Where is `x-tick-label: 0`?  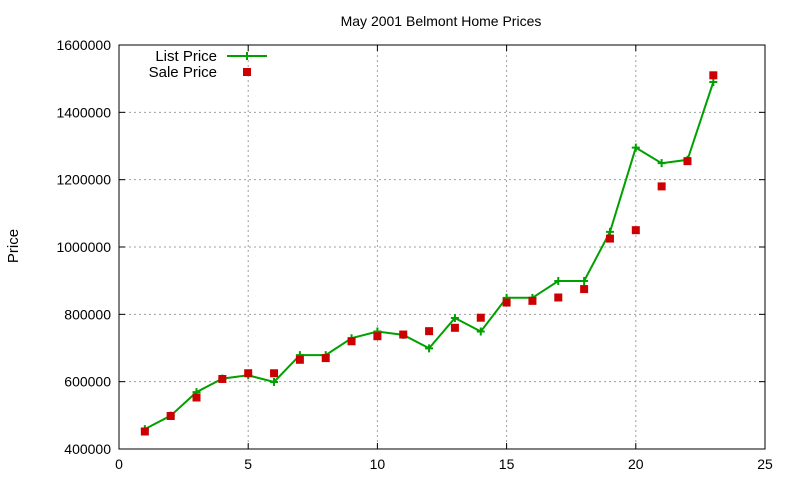
x-tick-label: 0 is located at coordinates (119, 464).